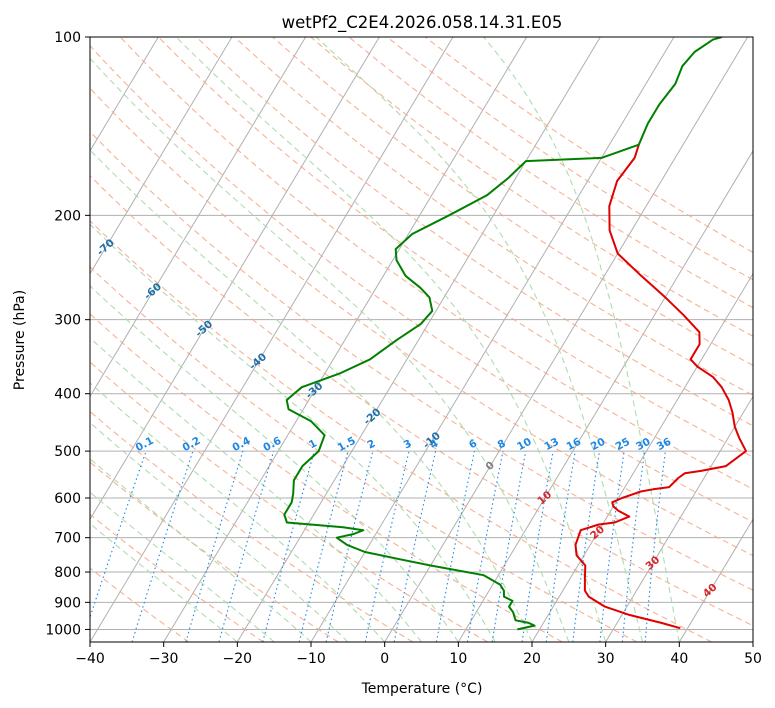 This screenshot has height=708, width=775. Describe the element at coordinates (458, 659) in the screenshot. I see `x-tick-label: 10` at that location.